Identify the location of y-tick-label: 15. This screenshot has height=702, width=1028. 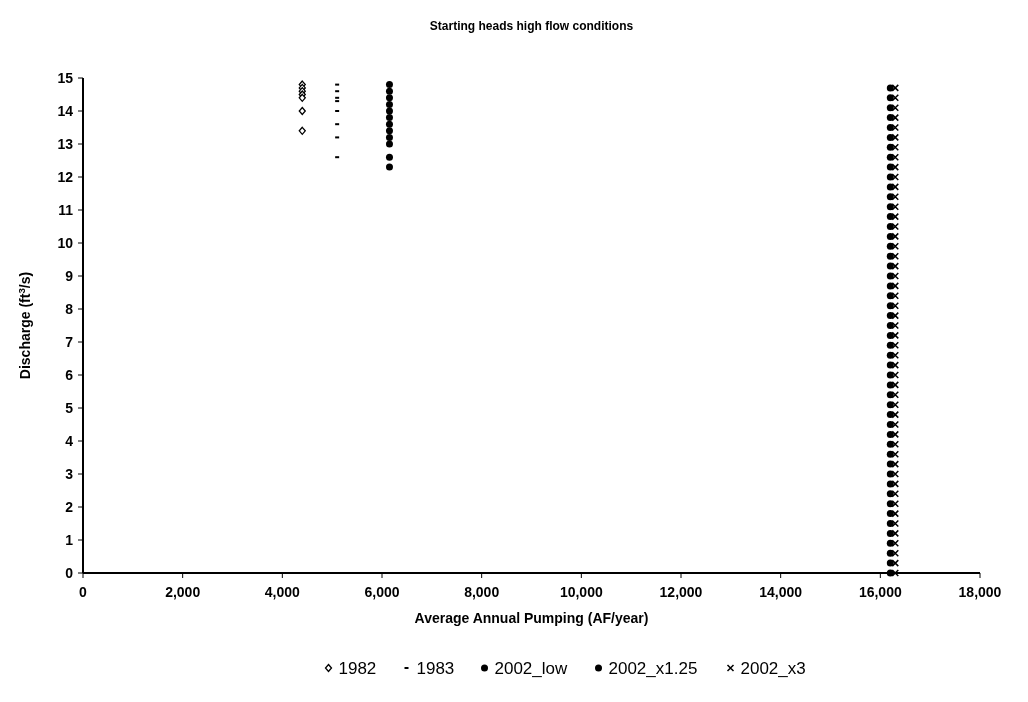
(65, 78).